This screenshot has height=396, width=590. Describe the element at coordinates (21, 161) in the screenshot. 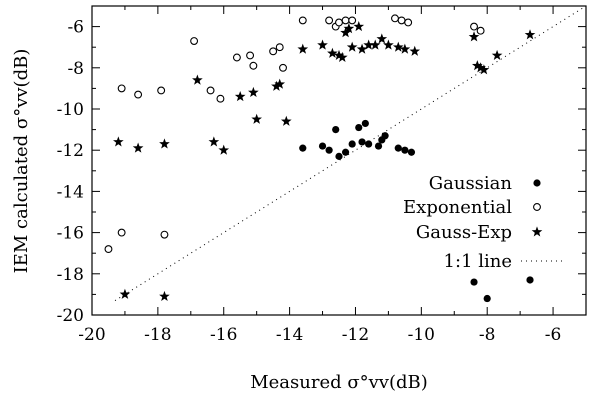

I see `y-axis-title: IEM calculated σ°vv(dB)` at that location.